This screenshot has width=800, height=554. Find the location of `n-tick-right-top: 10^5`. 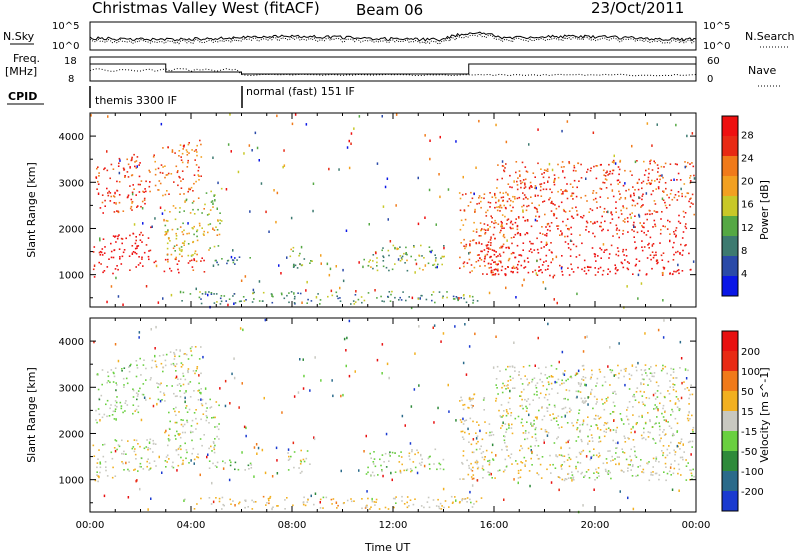

n-tick-right-top: 10^5 is located at coordinates (716, 26).